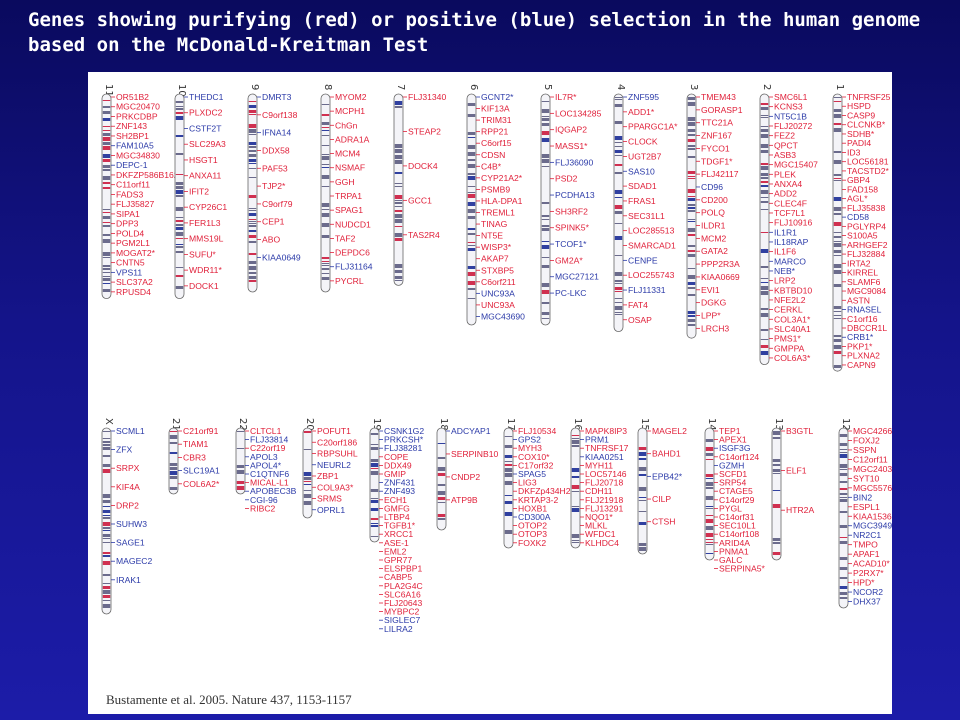 Image resolution: width=960 pixels, height=720 pixels. I want to click on gene-label: LIG3, so click(527, 483).